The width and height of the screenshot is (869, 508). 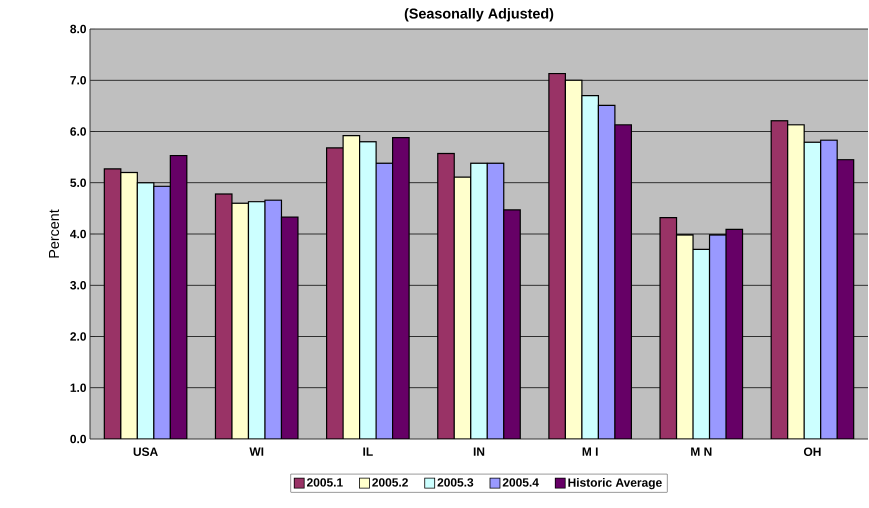 I want to click on x-tick-label: IN, so click(x=479, y=452).